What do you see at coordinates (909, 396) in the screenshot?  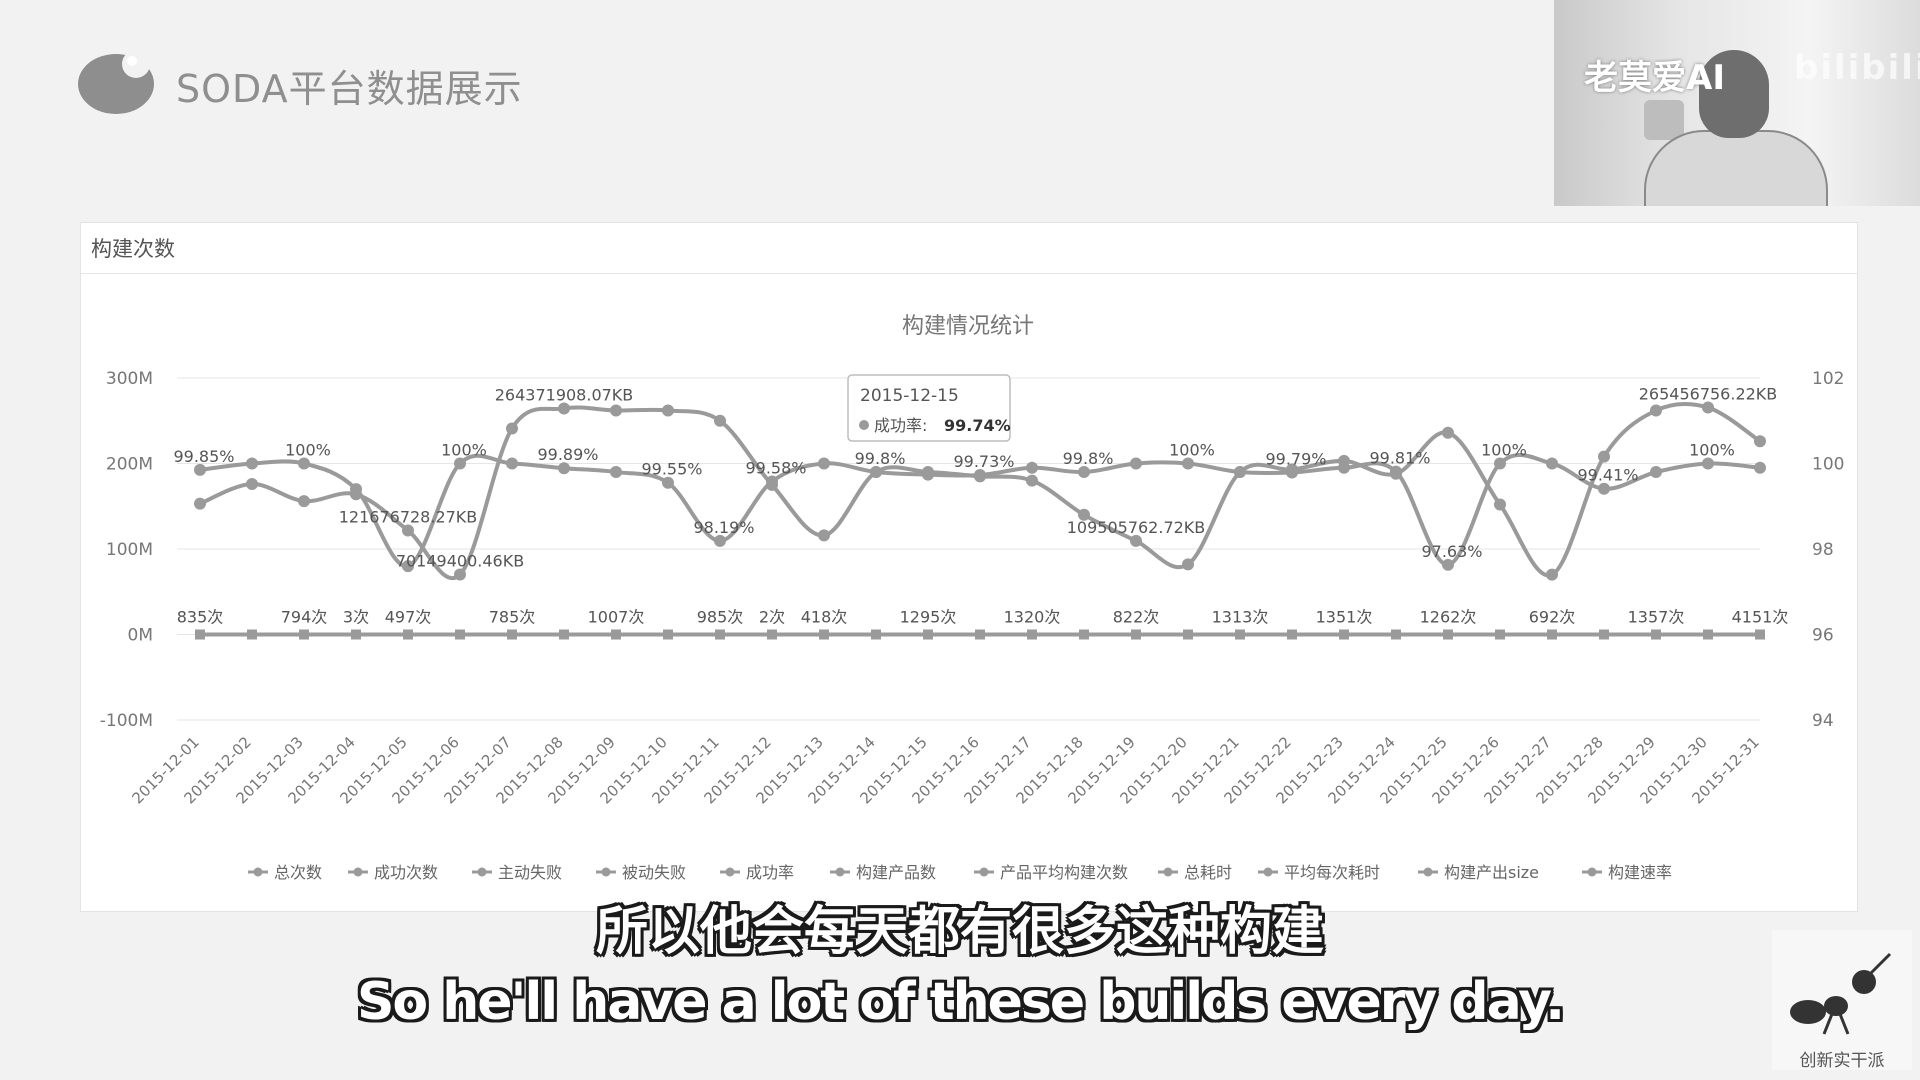 I see `tooltip-date: 2015-12-15` at bounding box center [909, 396].